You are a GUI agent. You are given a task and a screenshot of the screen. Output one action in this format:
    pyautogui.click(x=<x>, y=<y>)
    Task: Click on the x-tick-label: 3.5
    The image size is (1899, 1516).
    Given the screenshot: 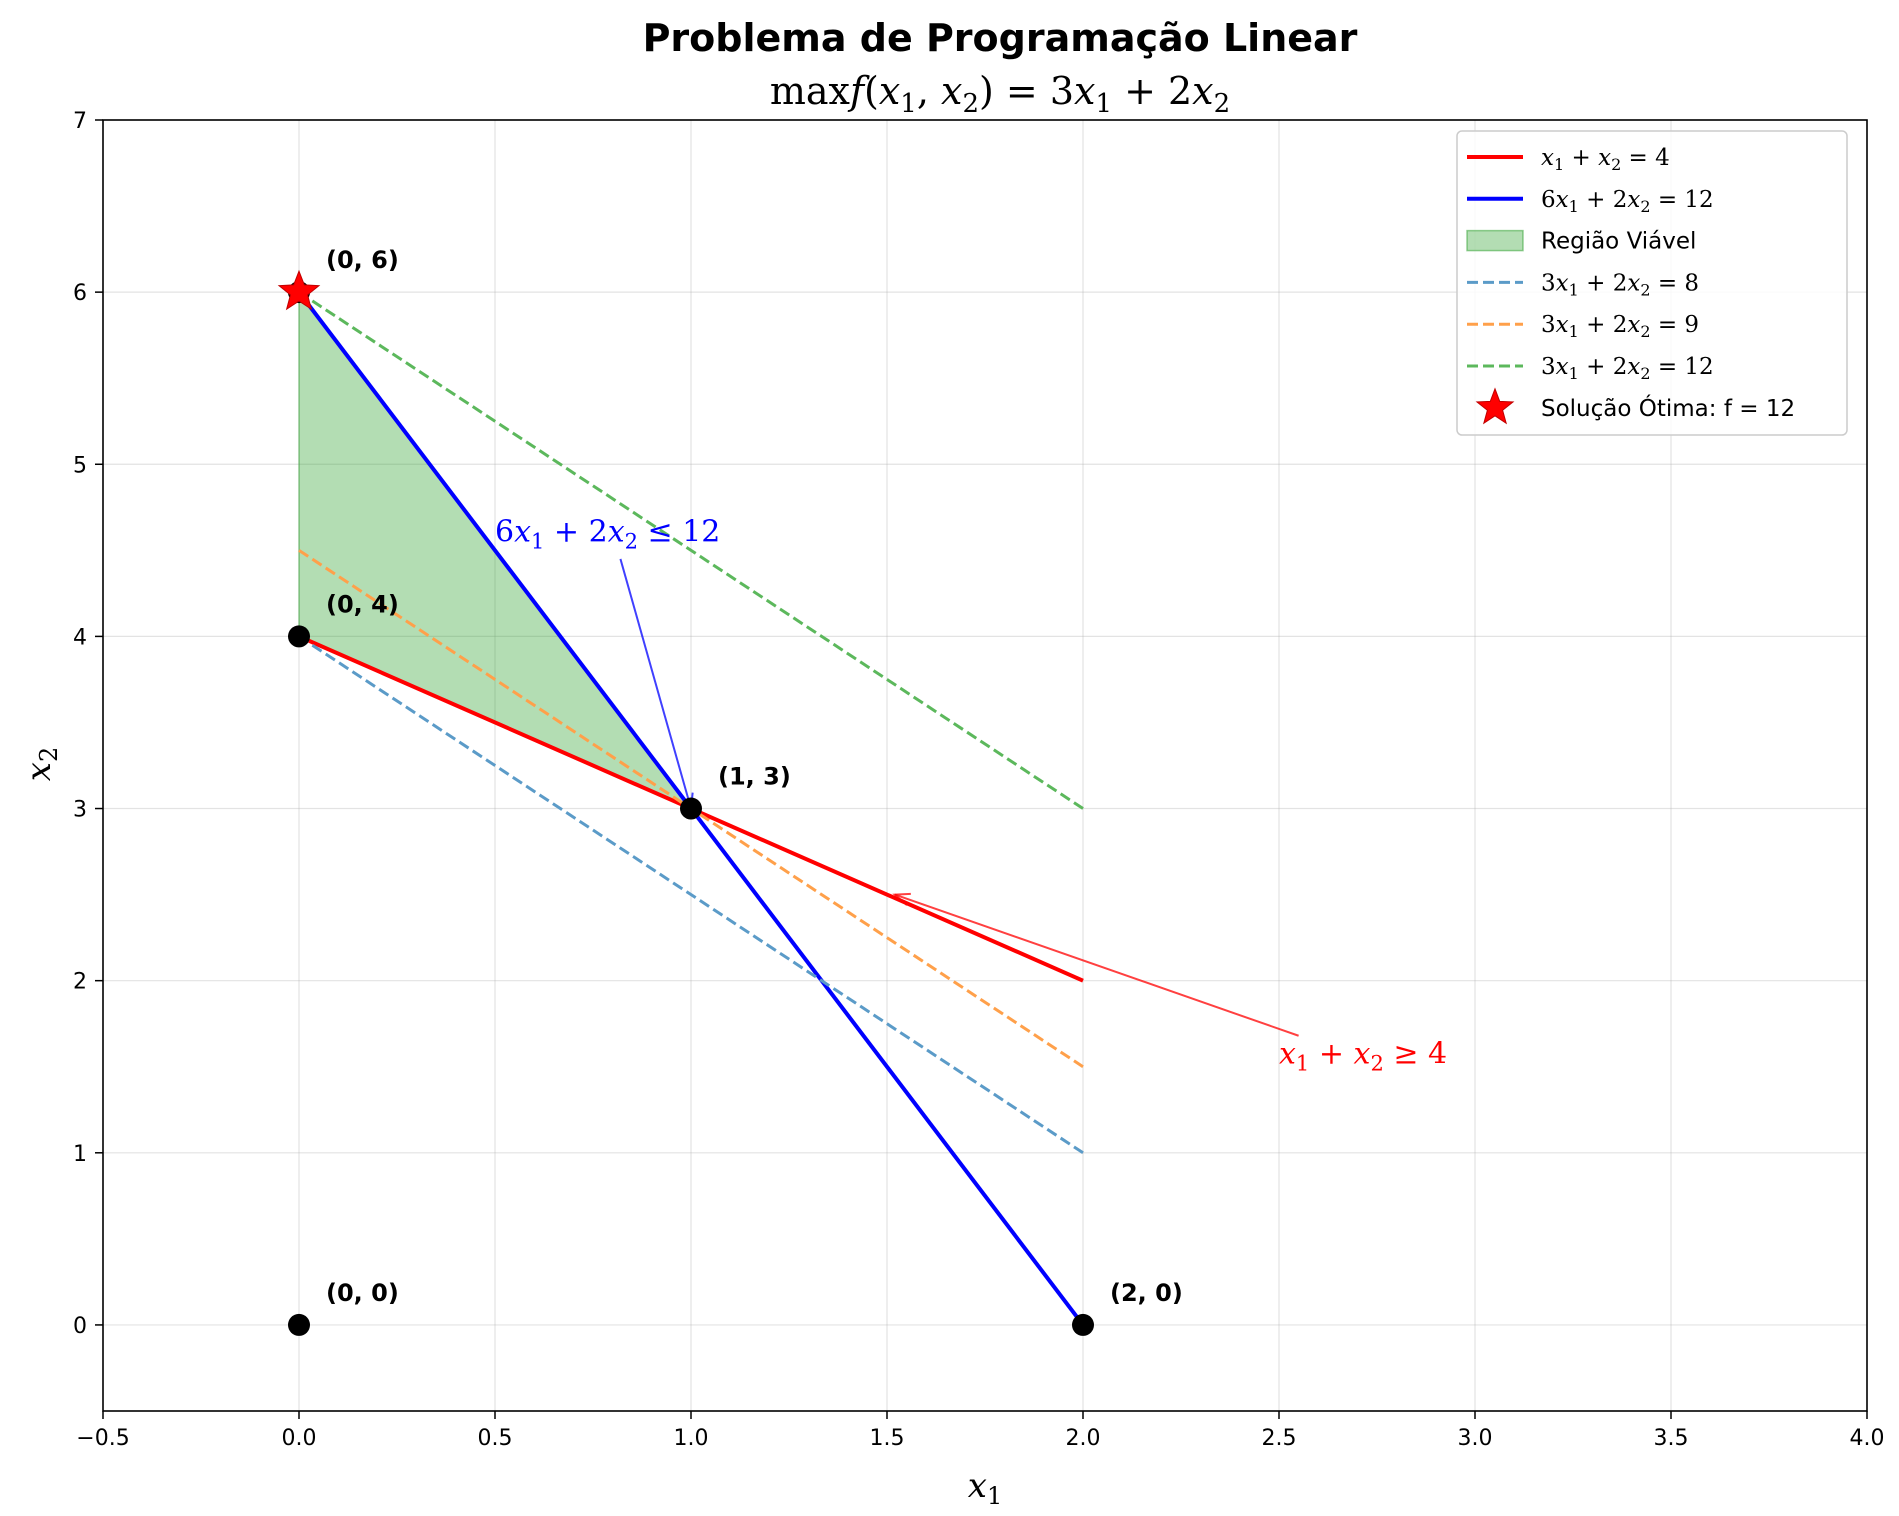 What is the action you would take?
    pyautogui.click(x=1671, y=1438)
    